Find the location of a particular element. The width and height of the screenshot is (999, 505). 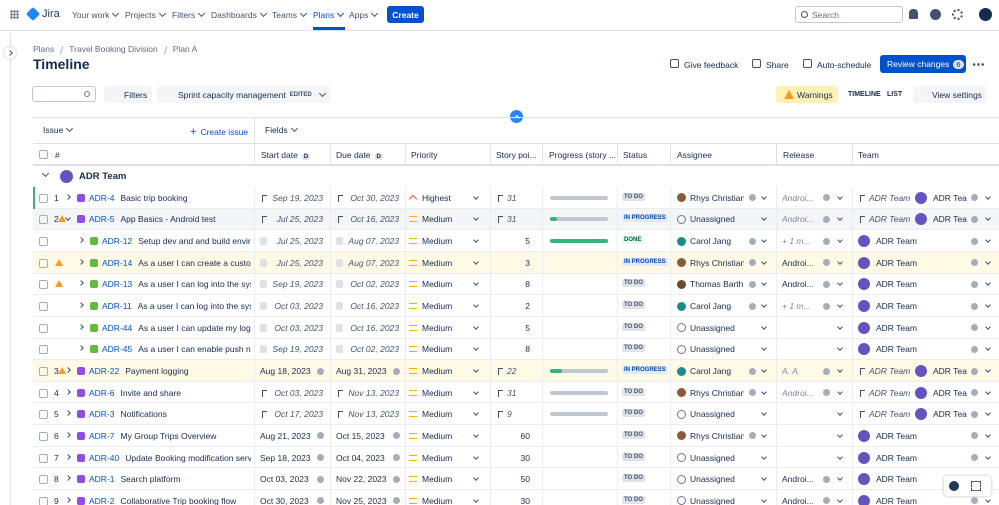

date-text: Nov 25, 2023 is located at coordinates (361, 500).